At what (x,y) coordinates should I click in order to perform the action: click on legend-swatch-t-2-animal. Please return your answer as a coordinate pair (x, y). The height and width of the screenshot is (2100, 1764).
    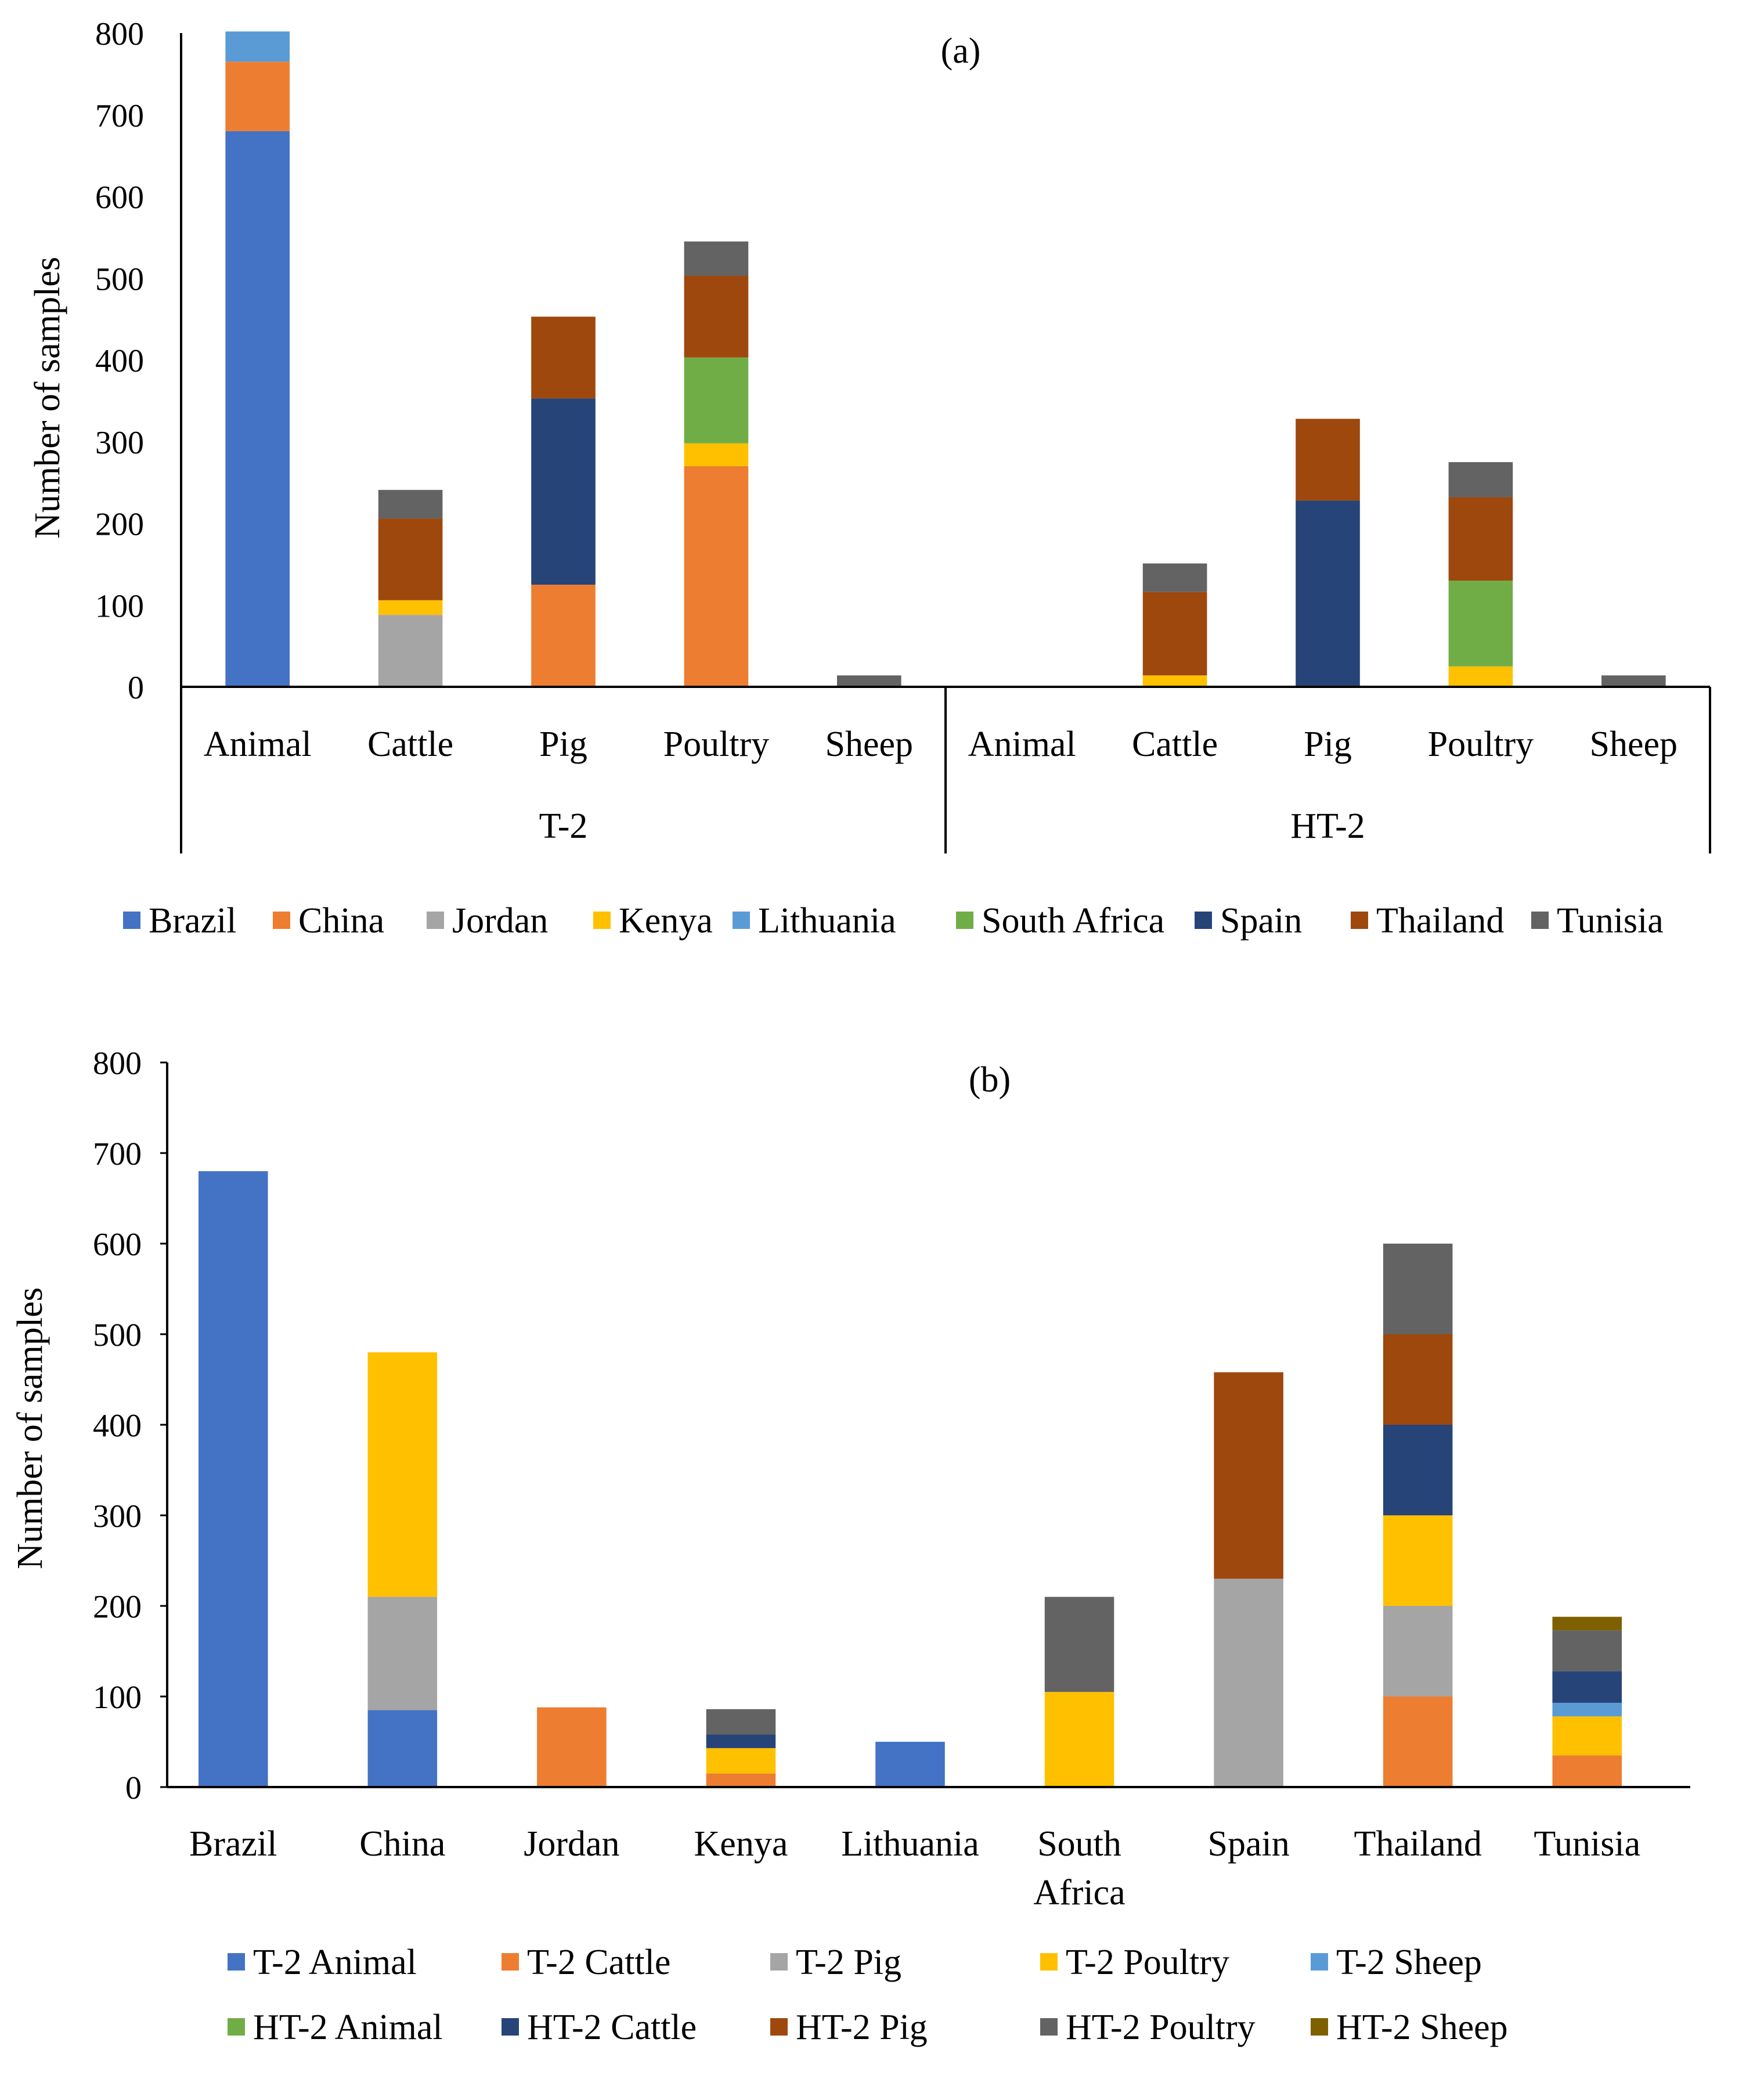
    Looking at the image, I should click on (236, 1962).